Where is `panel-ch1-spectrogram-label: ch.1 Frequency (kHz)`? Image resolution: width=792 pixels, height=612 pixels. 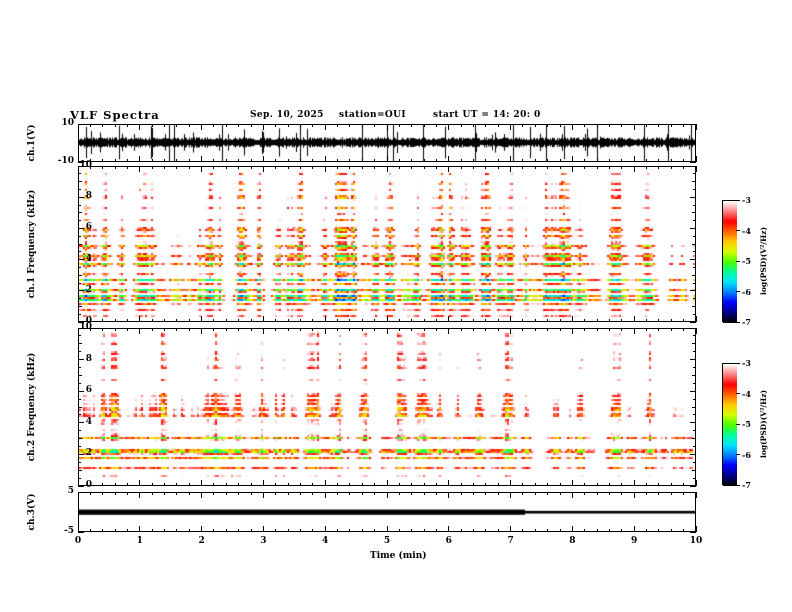 panel-ch1-spectrogram-label: ch.1 Frequency (kHz) is located at coordinates (32, 244).